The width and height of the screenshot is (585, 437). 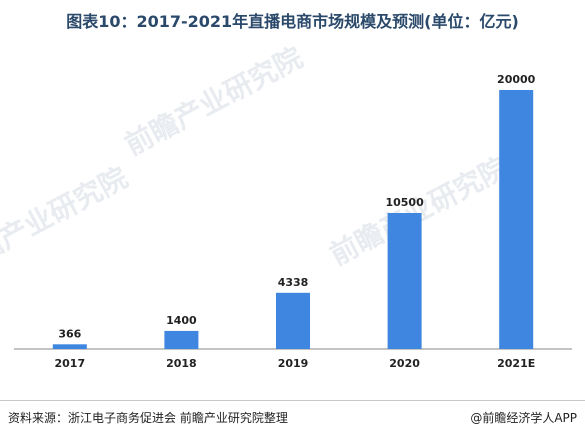 What do you see at coordinates (181, 363) in the screenshot?
I see `x-tick-label: 2018` at bounding box center [181, 363].